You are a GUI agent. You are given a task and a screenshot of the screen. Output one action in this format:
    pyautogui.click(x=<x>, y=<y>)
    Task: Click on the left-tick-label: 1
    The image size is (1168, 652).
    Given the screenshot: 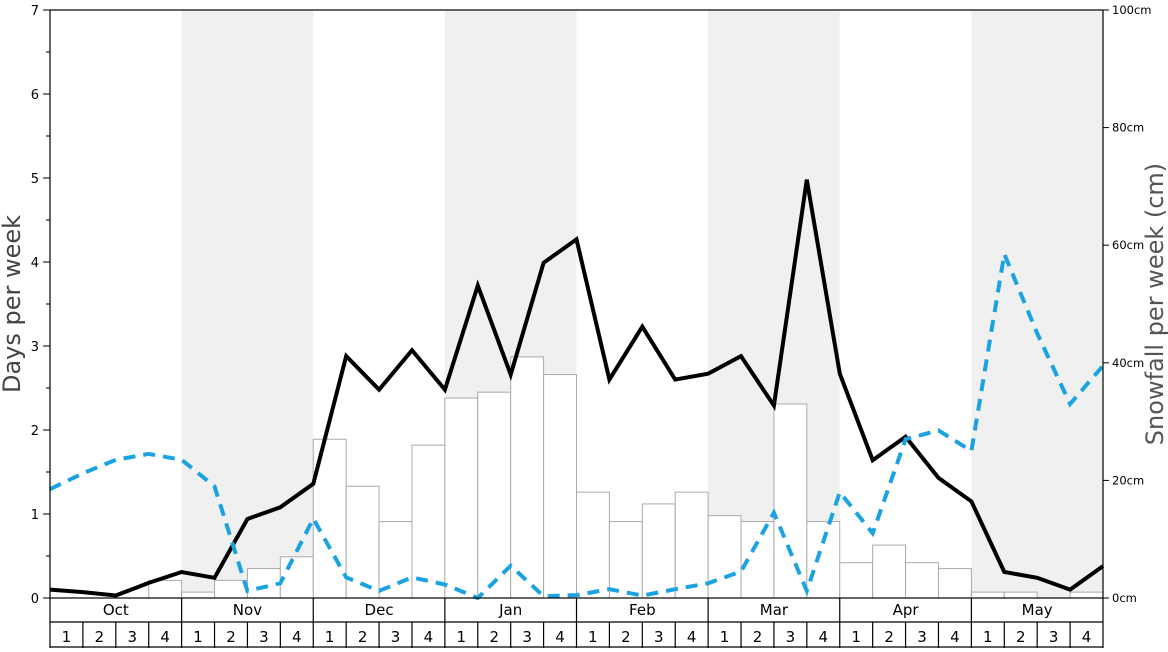 What is the action you would take?
    pyautogui.click(x=35, y=515)
    